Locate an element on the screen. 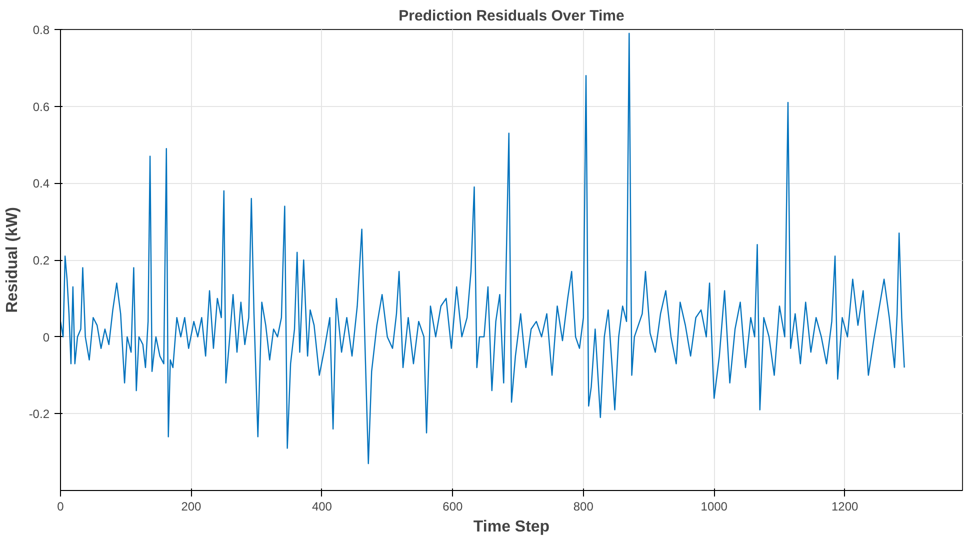  x-tick-label: 1000 is located at coordinates (714, 507).